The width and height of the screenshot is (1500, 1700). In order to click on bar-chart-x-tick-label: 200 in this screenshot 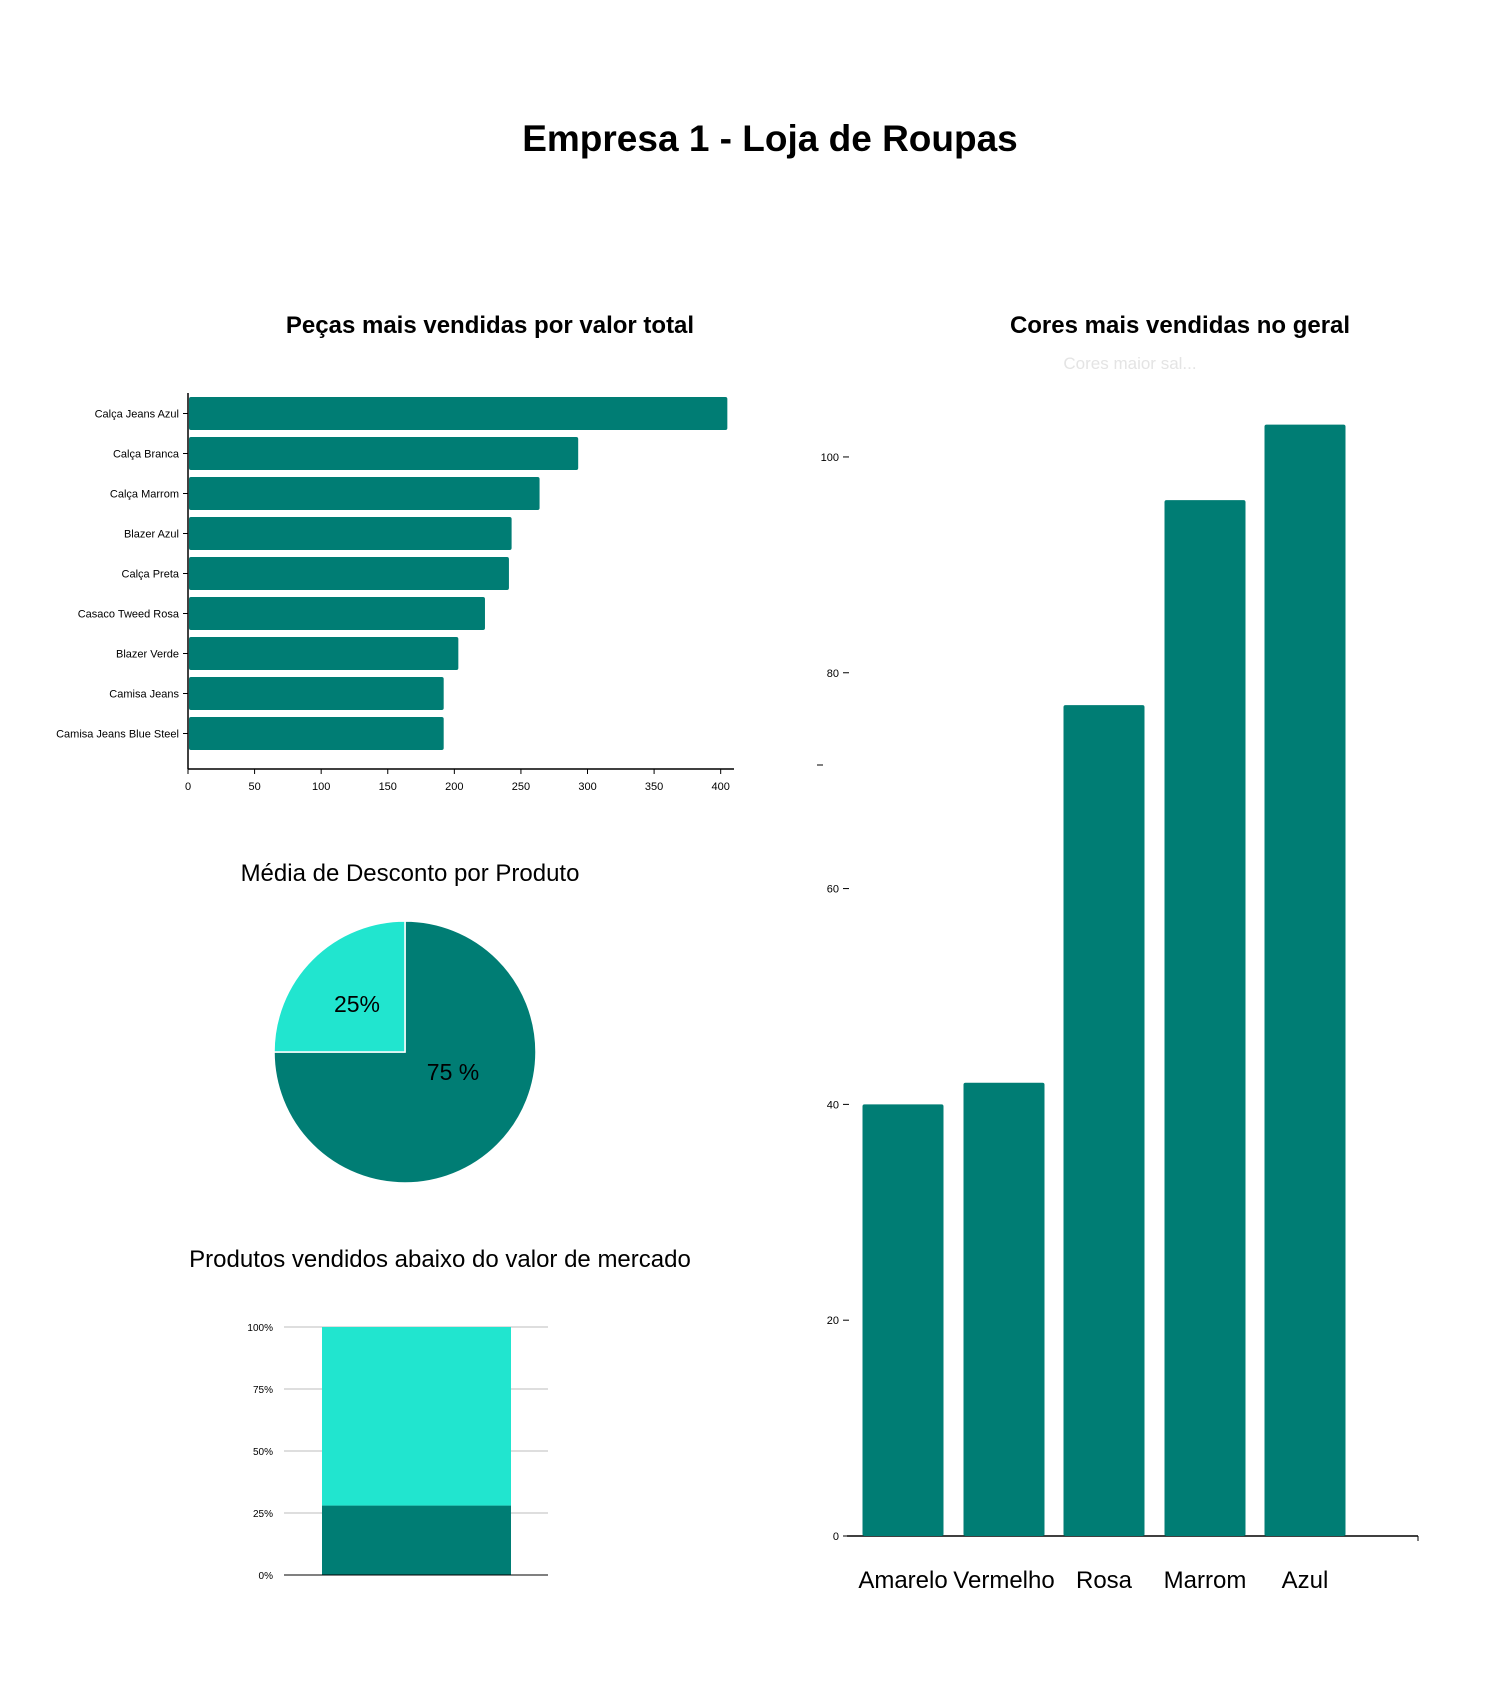, I will do `click(454, 787)`.